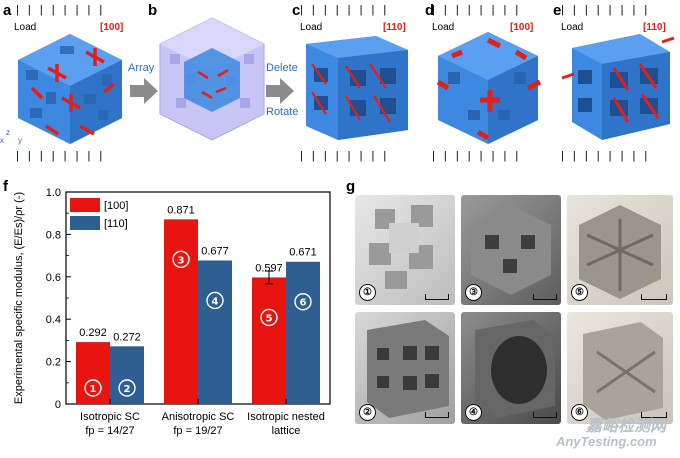 The height and width of the screenshot is (458, 680). I want to click on y-tick-label: 0, so click(58, 405).